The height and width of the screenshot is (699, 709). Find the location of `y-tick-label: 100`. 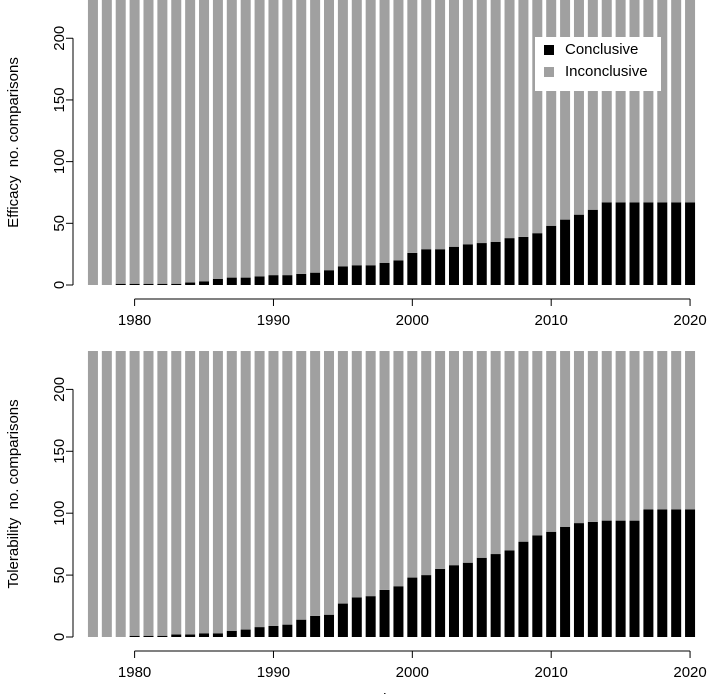

y-tick-label: 100 is located at coordinates (59, 161).